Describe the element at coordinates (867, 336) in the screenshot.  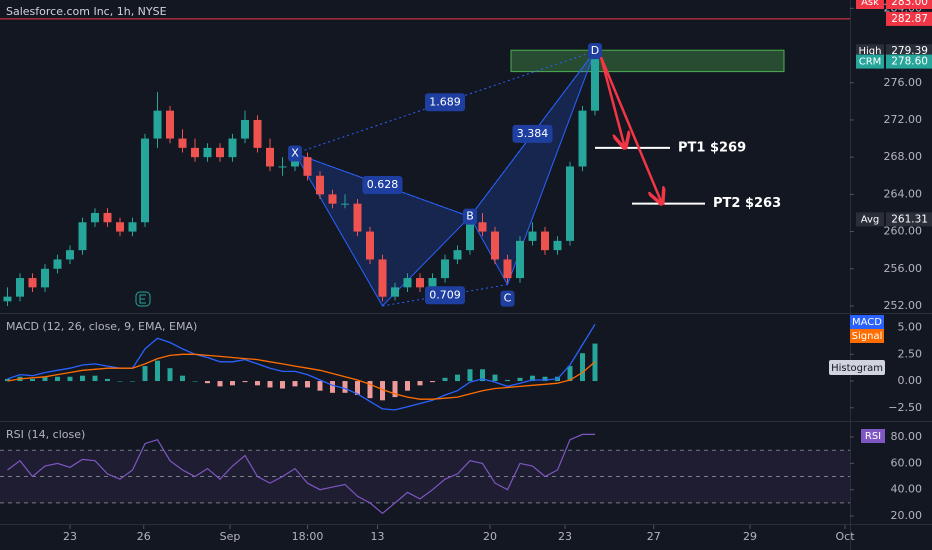
I see `legend-label: Signal` at that location.